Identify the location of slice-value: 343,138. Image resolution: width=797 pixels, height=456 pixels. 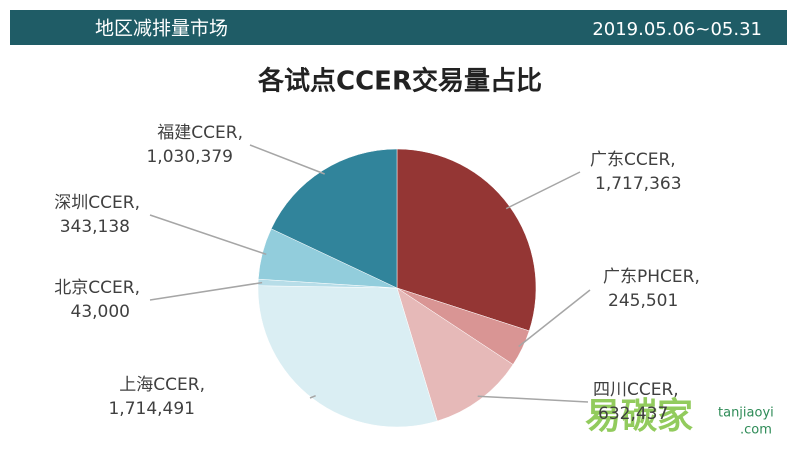
(95, 227).